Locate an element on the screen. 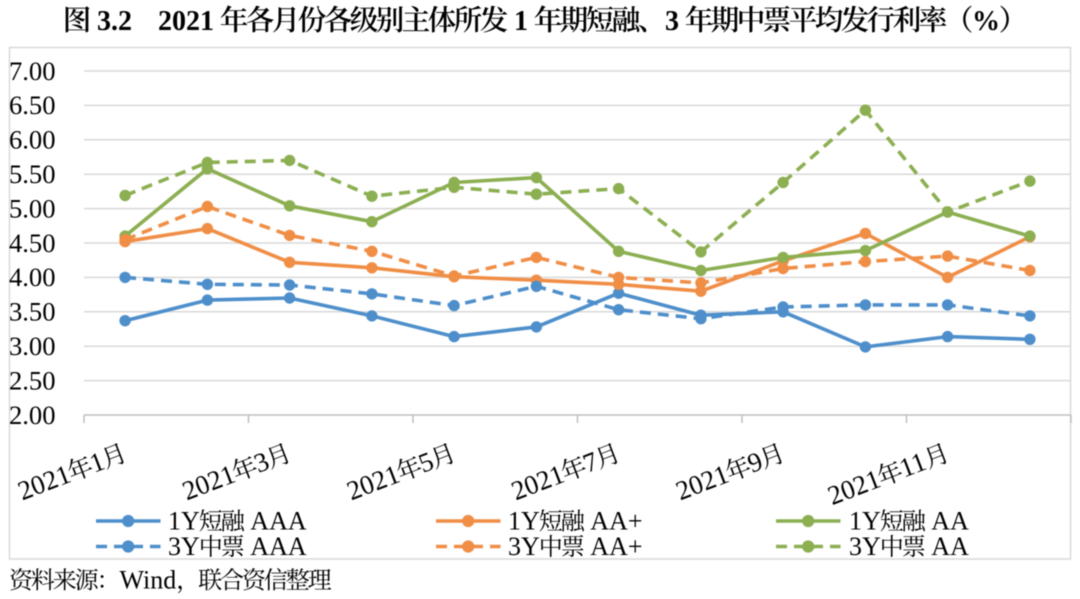 This screenshot has height=599, width=1080. svg-text: 1 is located at coordinates (521, 21).